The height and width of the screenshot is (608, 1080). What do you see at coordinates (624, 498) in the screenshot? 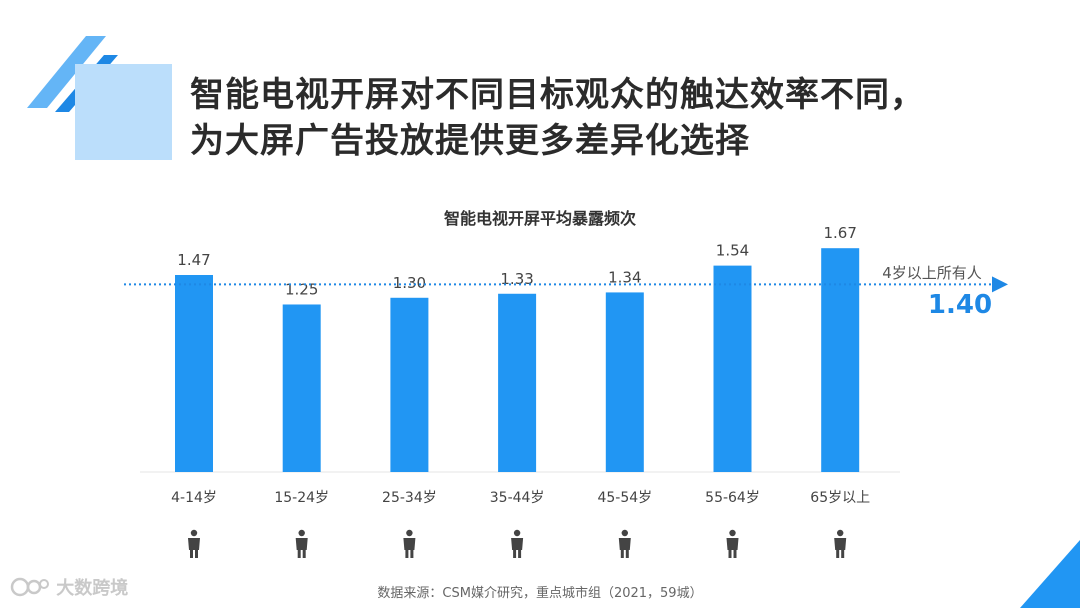
I see `x-tick-label: 45-54岁` at bounding box center [624, 498].